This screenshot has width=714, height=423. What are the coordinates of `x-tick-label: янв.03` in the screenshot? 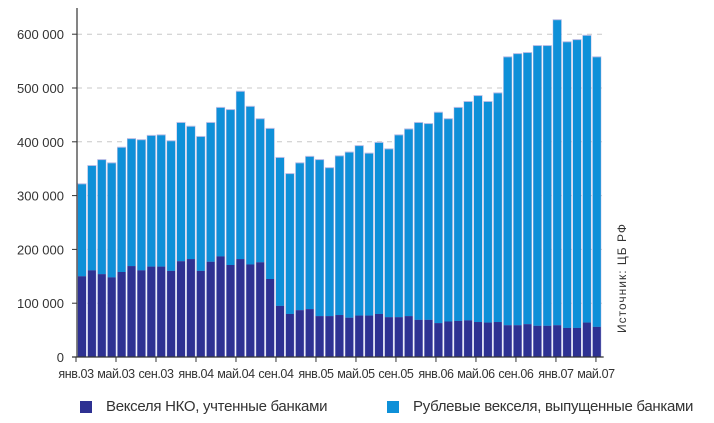 It's located at (76, 374).